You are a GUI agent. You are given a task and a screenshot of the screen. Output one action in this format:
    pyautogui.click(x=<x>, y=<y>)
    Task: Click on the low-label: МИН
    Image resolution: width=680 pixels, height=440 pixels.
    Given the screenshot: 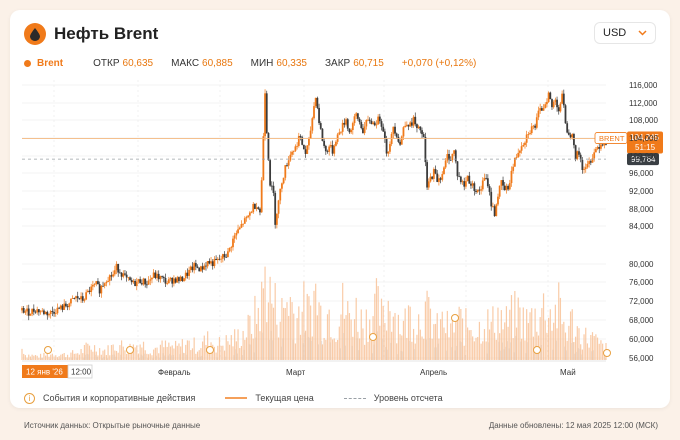 What is the action you would take?
    pyautogui.click(x=262, y=63)
    